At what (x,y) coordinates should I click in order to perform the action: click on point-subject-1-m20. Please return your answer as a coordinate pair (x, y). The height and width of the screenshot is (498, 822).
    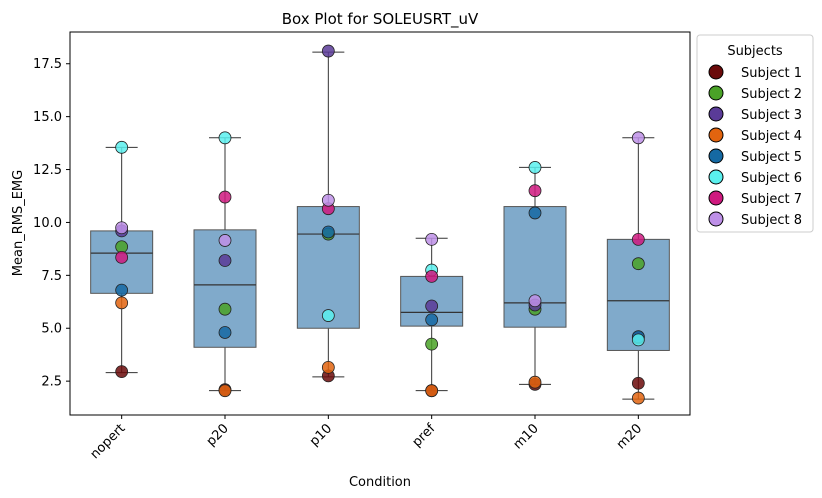
    Looking at the image, I should click on (638, 383).